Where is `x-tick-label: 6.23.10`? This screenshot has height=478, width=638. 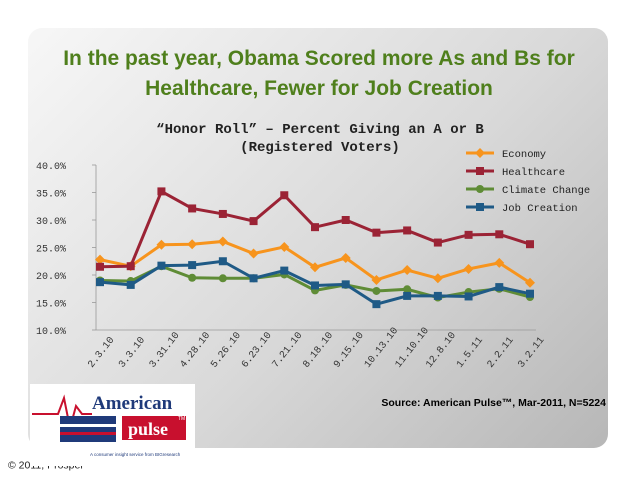
x-tick-label: 6.23.10 is located at coordinates (257, 351).